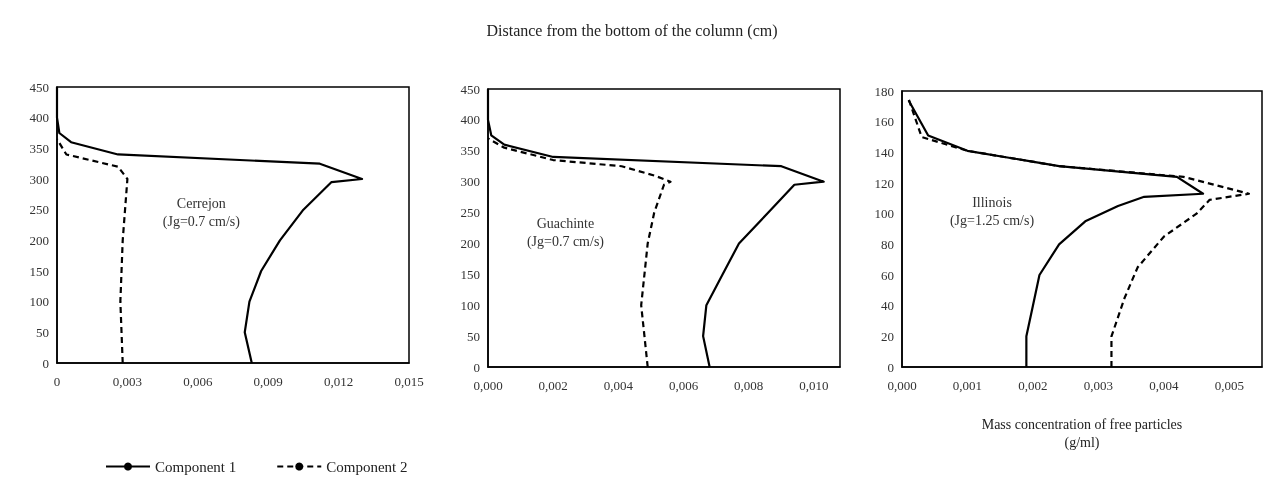 This screenshot has width=1264, height=487. What do you see at coordinates (887, 244) in the screenshot?
I see `y-tick-label: 80` at bounding box center [887, 244].